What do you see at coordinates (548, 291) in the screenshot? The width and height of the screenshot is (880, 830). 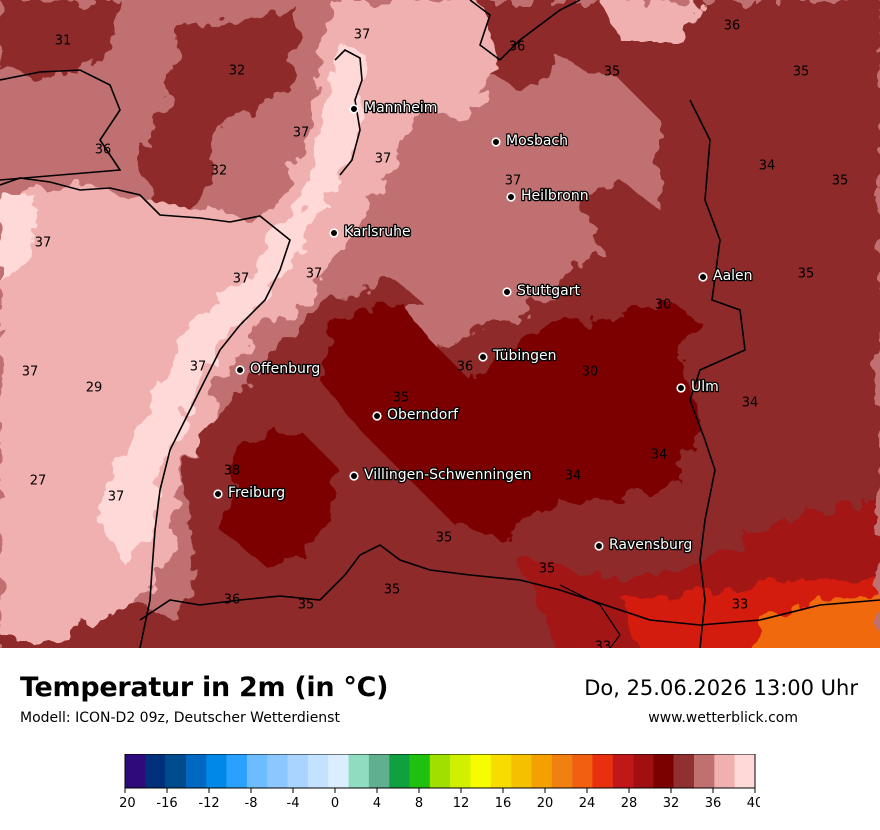 I see `city-label: Stuttgart` at bounding box center [548, 291].